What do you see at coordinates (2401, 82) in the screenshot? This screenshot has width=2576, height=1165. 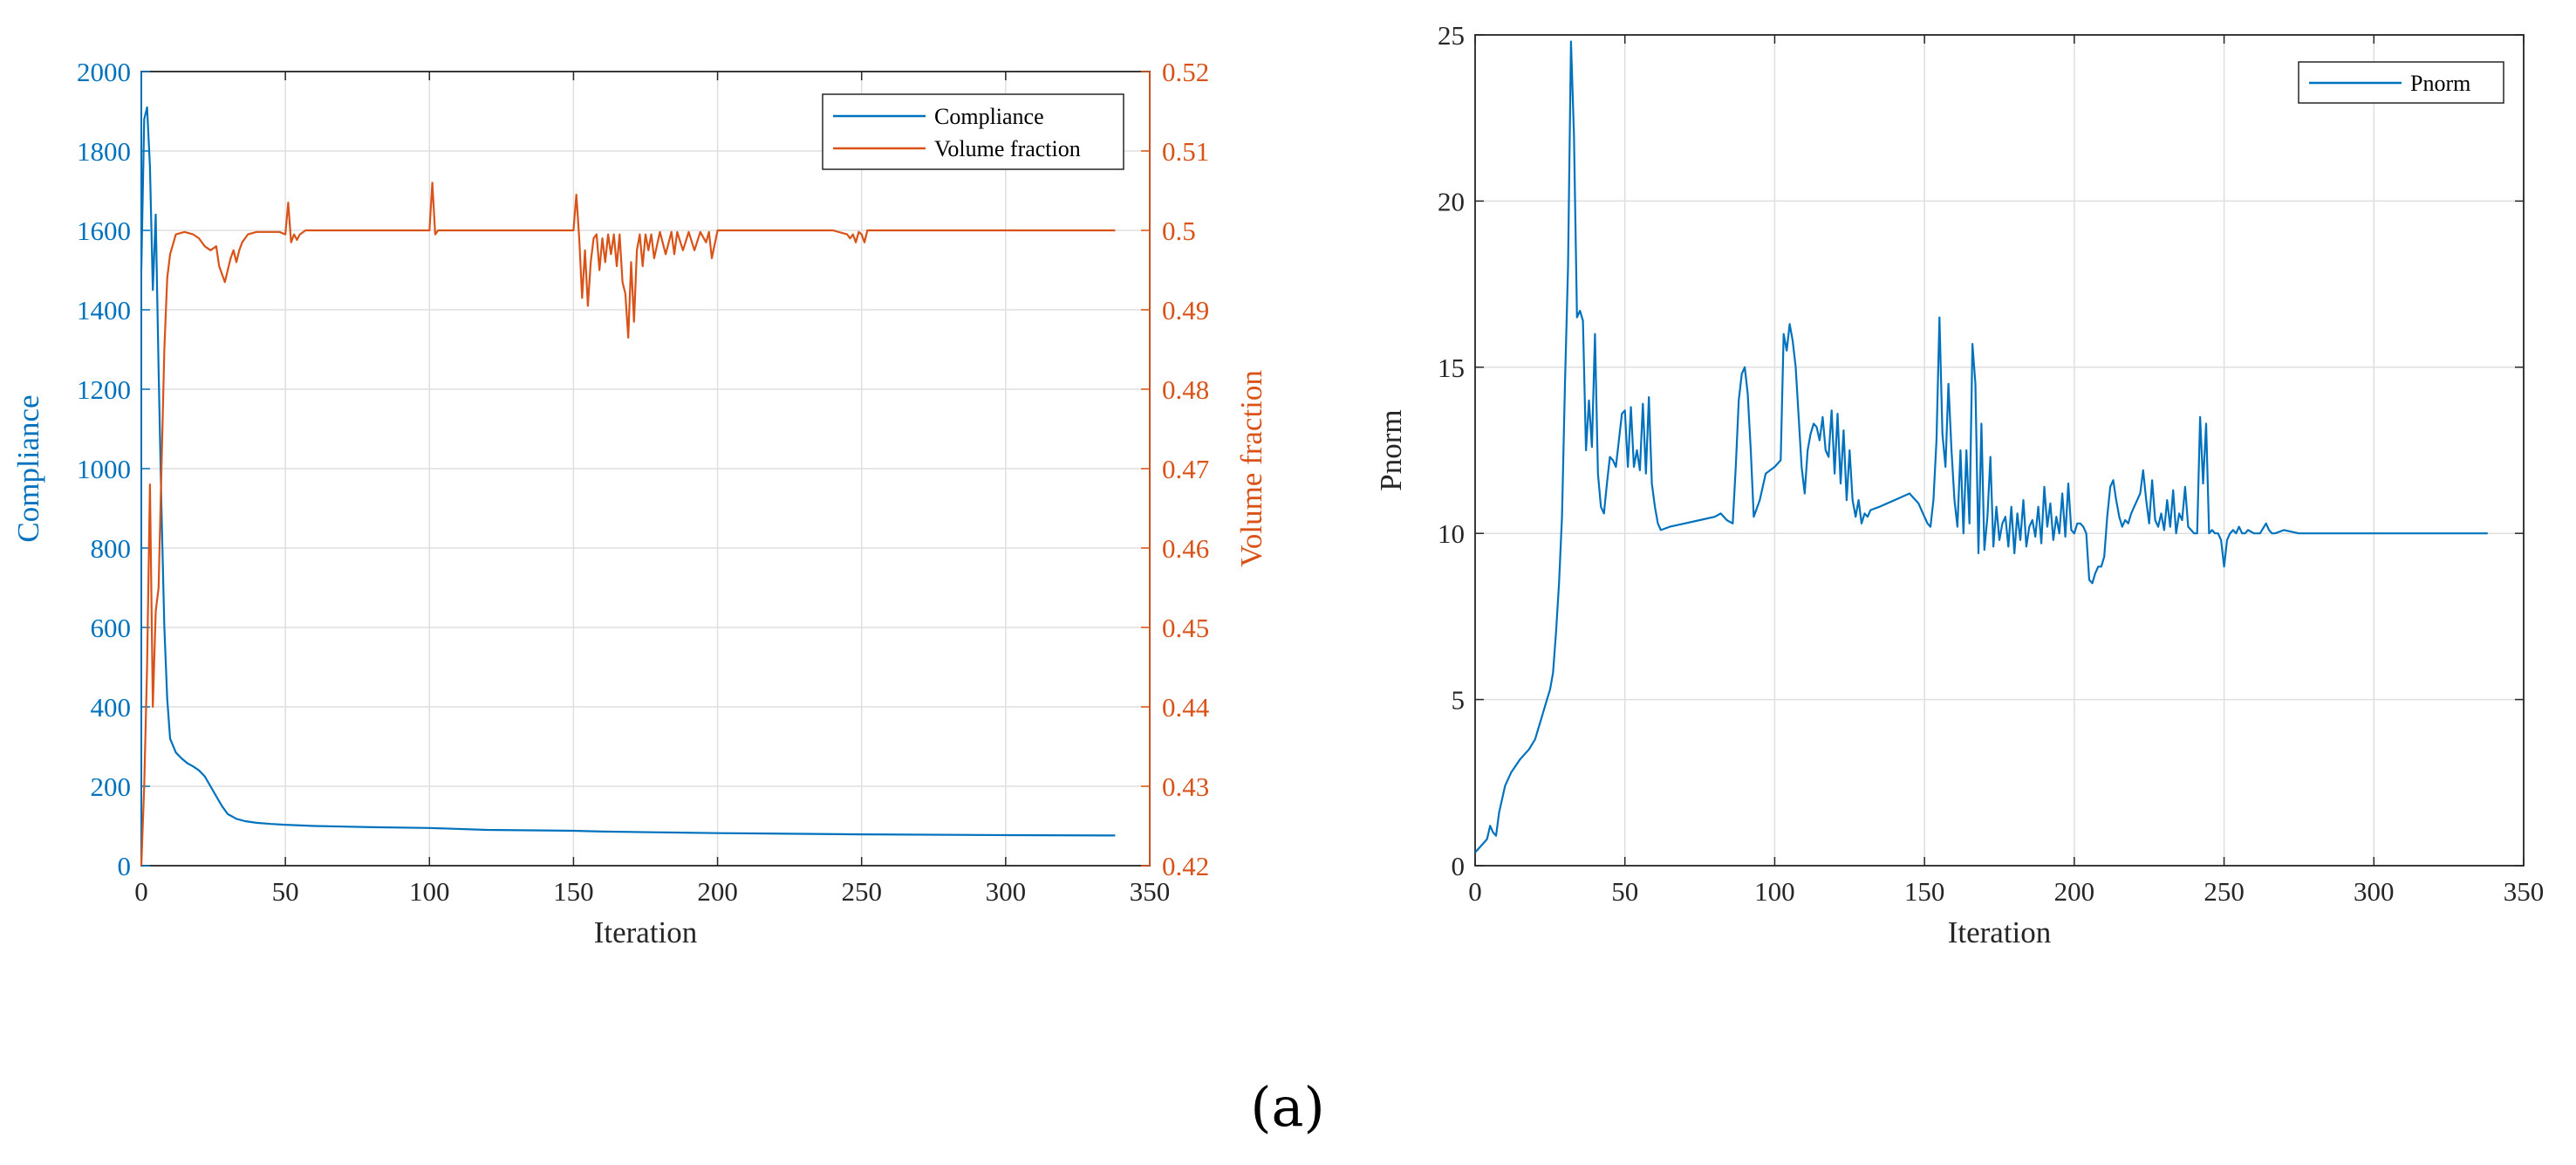 I see `right-legend: Pnorm` at bounding box center [2401, 82].